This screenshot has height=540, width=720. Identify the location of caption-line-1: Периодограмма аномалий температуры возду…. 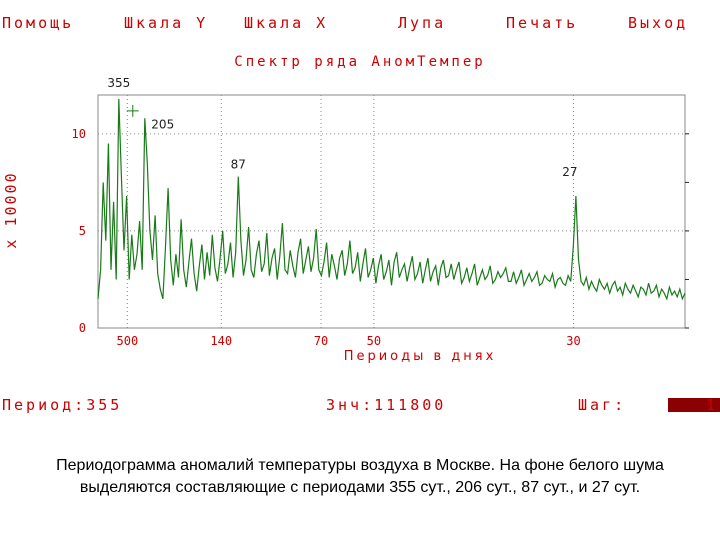
(360, 465).